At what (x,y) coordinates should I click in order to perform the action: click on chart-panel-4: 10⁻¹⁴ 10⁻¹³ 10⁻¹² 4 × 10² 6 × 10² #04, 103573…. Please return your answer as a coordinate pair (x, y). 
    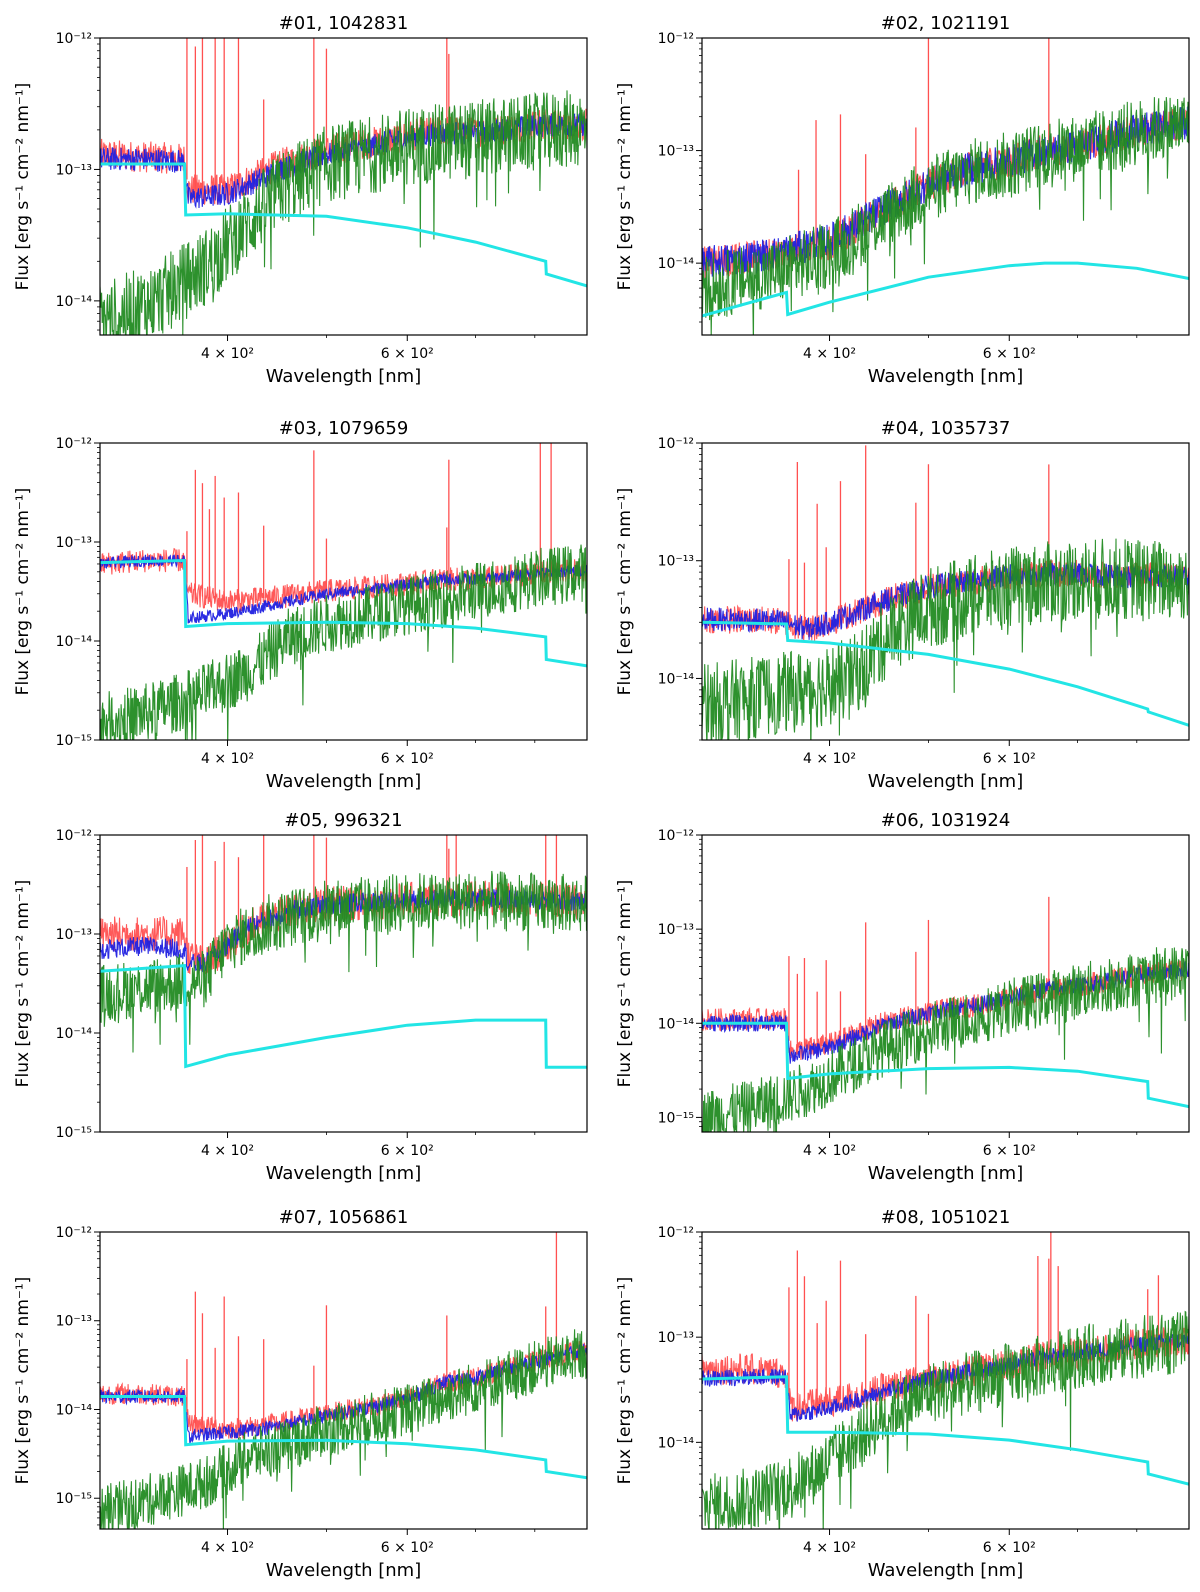
    Looking at the image, I should click on (902, 605).